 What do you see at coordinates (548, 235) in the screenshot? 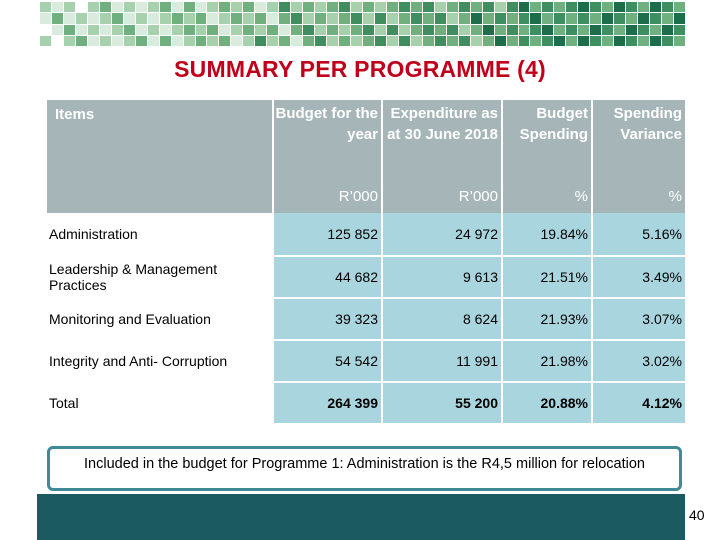
I see `row-budget-spending: 19.84%` at bounding box center [548, 235].